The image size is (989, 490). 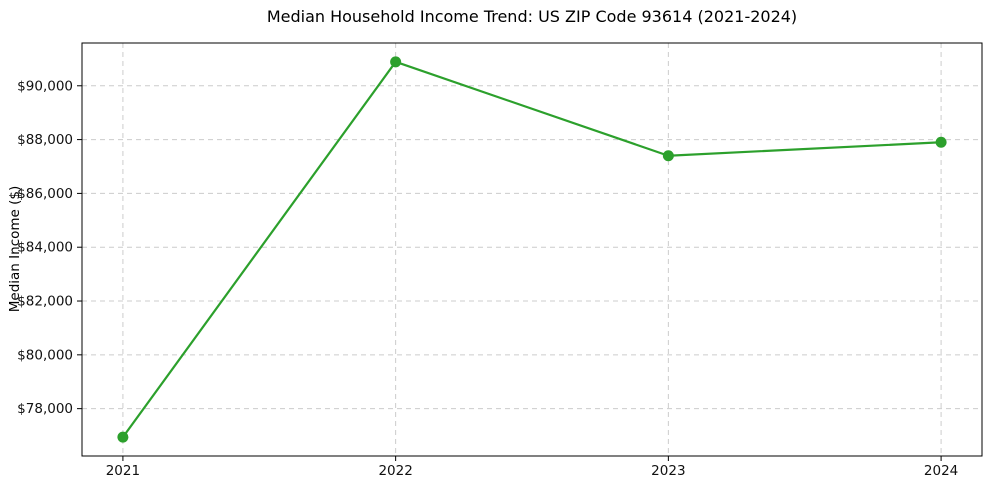 I want to click on y-tick-label: $88,000, so click(x=45, y=140).